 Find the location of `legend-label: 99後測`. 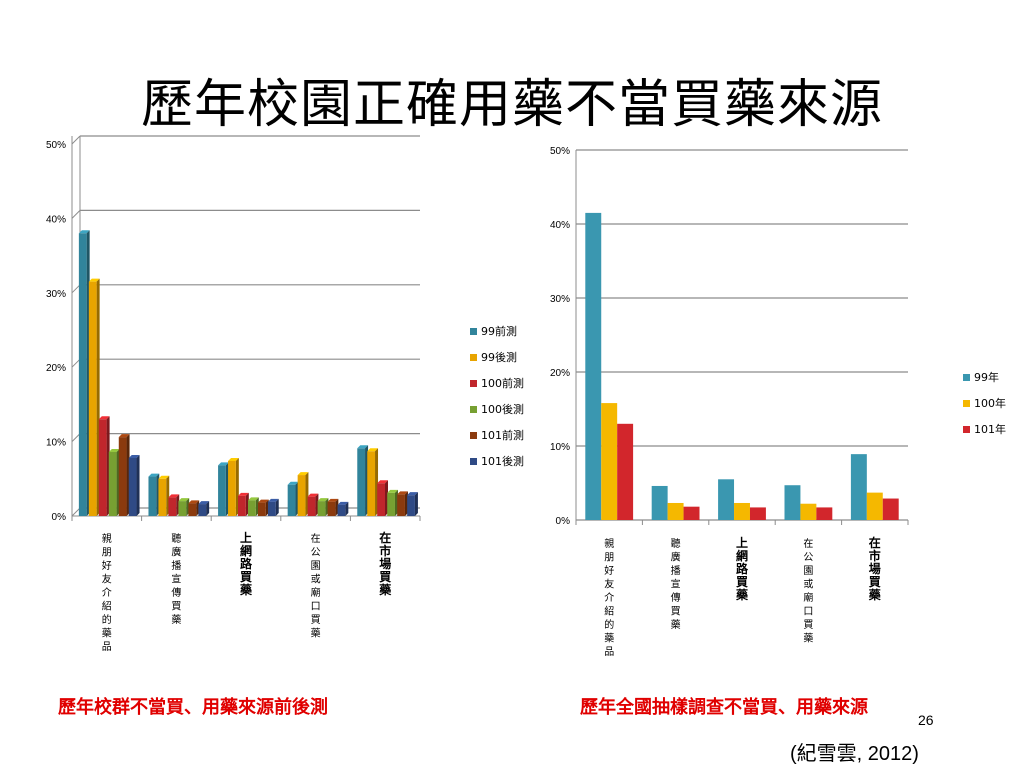

legend-label: 99後測 is located at coordinates (499, 357).